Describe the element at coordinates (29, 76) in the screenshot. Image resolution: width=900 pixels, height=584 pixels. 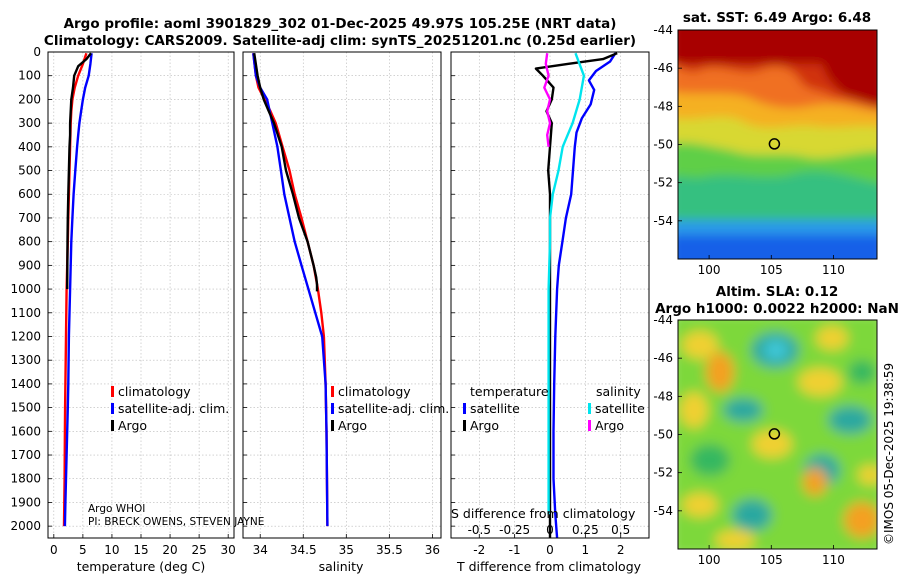
I see `y-tick-label: 100` at that location.